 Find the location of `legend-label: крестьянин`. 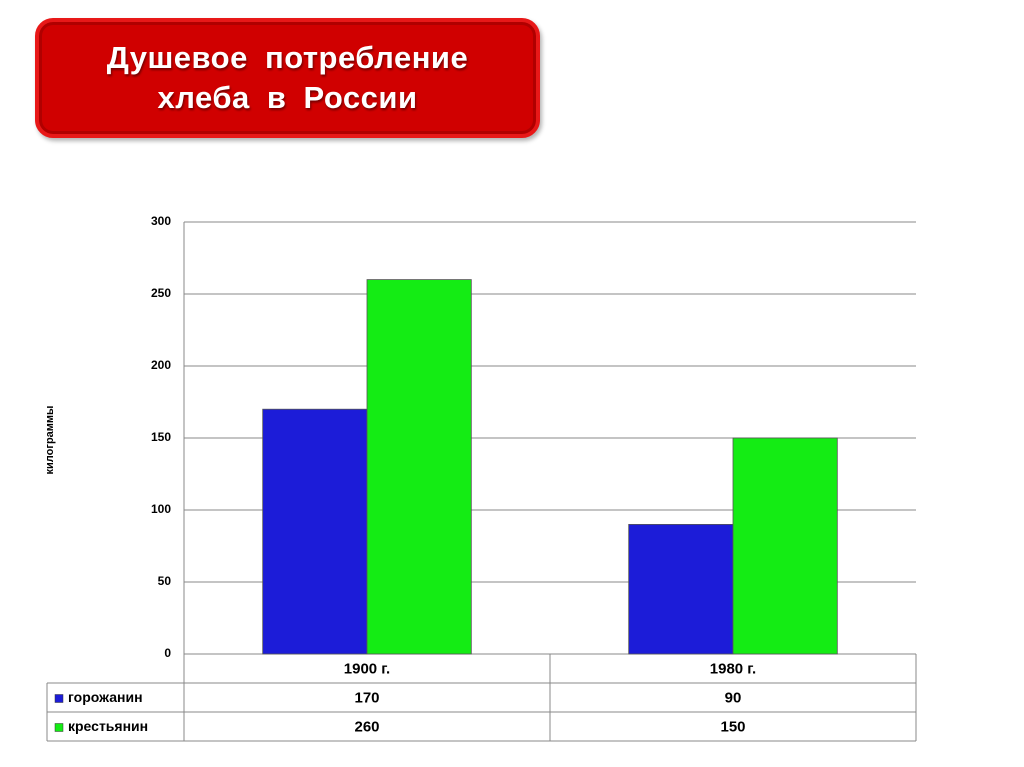

legend-label: крестьянин is located at coordinates (108, 726).